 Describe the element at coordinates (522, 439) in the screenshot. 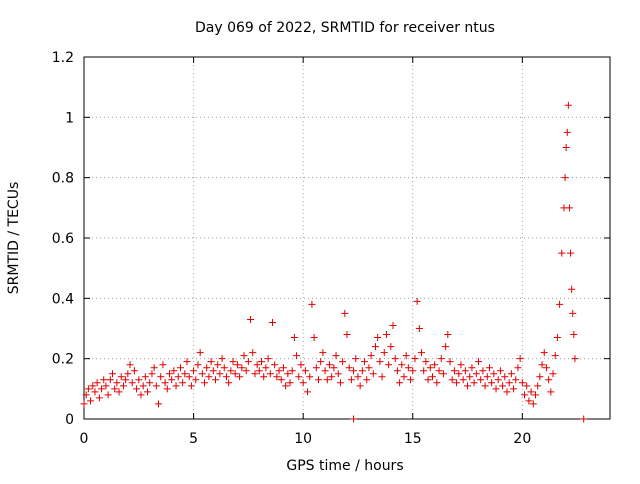

I see `x-tick-label: 20` at that location.